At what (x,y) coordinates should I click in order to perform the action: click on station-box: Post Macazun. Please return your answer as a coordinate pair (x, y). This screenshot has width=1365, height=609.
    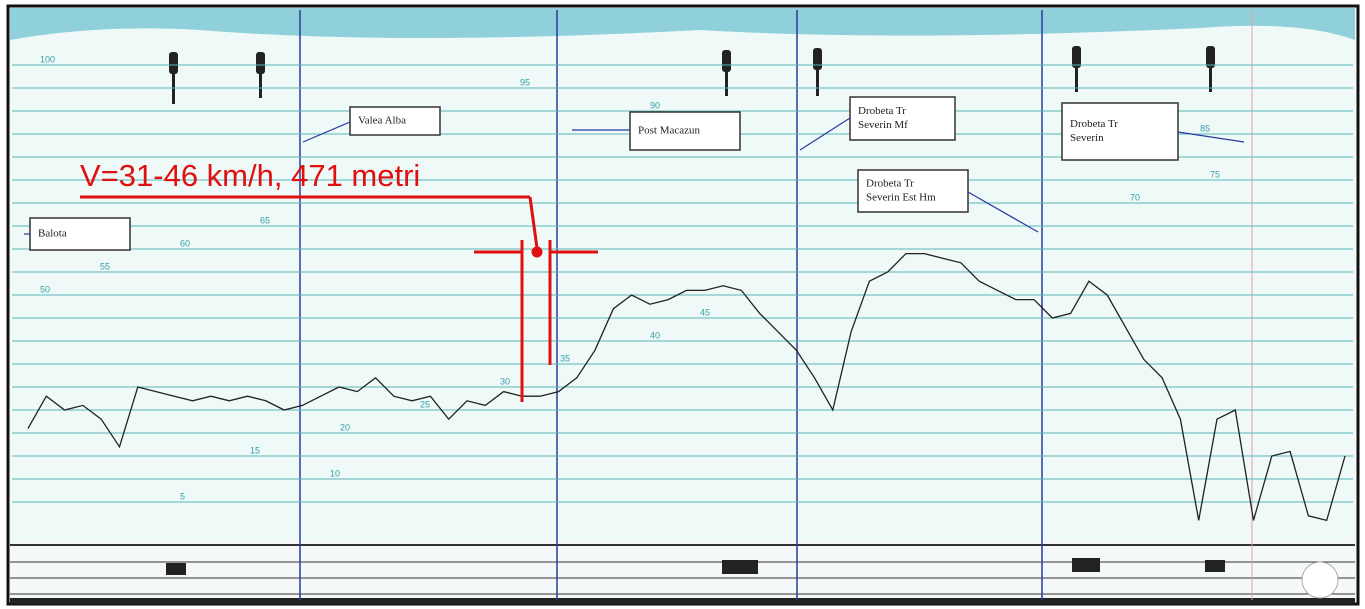
    Looking at the image, I should click on (685, 131).